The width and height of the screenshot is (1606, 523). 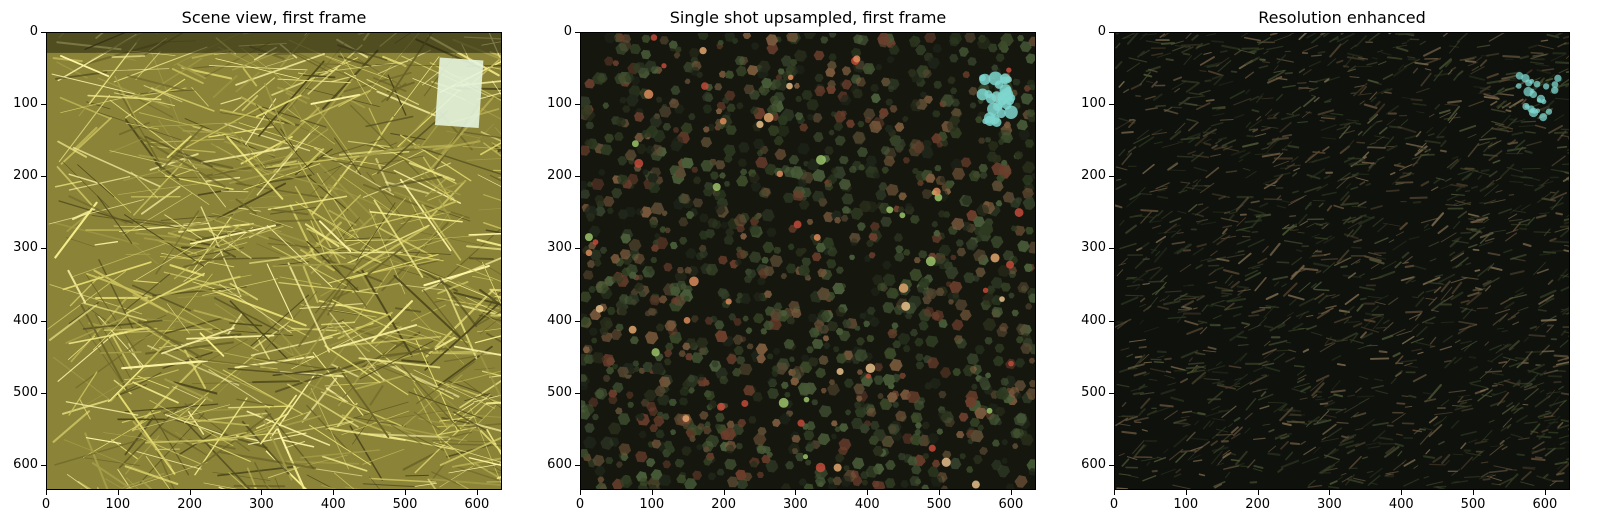 What do you see at coordinates (1342, 17) in the screenshot?
I see `panel-title: Resolution enhanced` at bounding box center [1342, 17].